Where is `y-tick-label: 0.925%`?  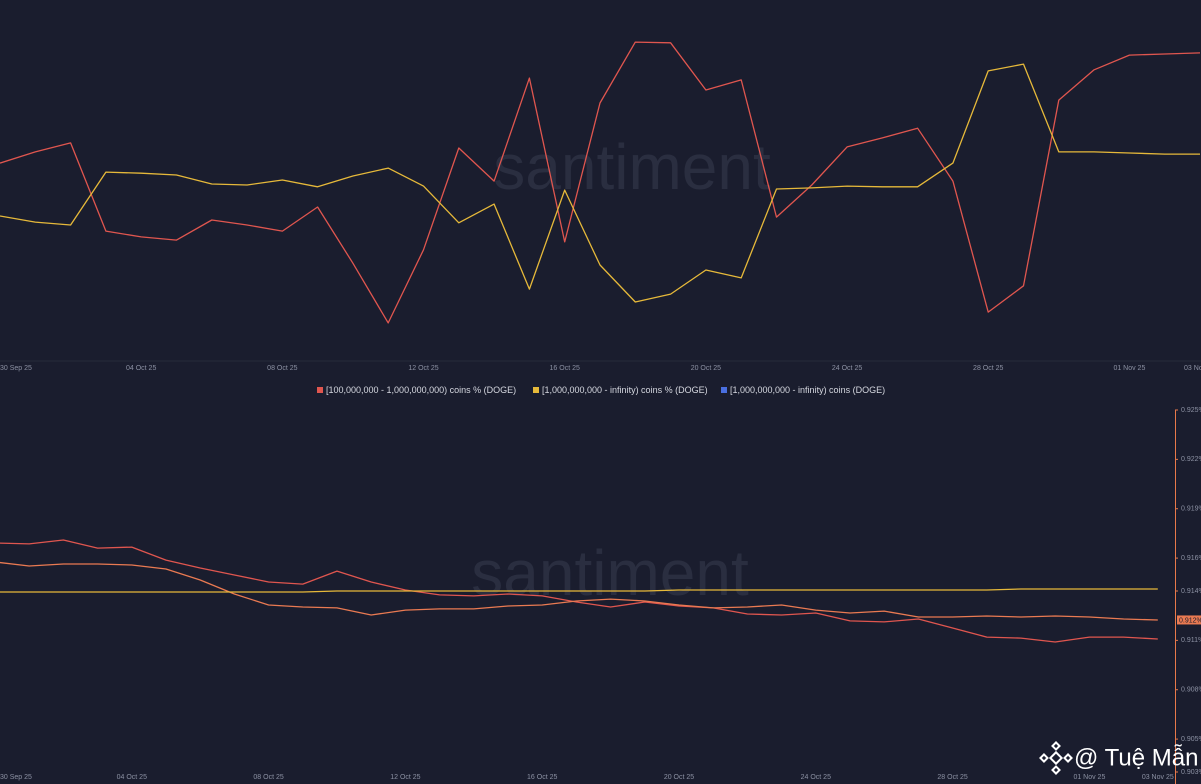 y-tick-label: 0.925% is located at coordinates (1191, 410).